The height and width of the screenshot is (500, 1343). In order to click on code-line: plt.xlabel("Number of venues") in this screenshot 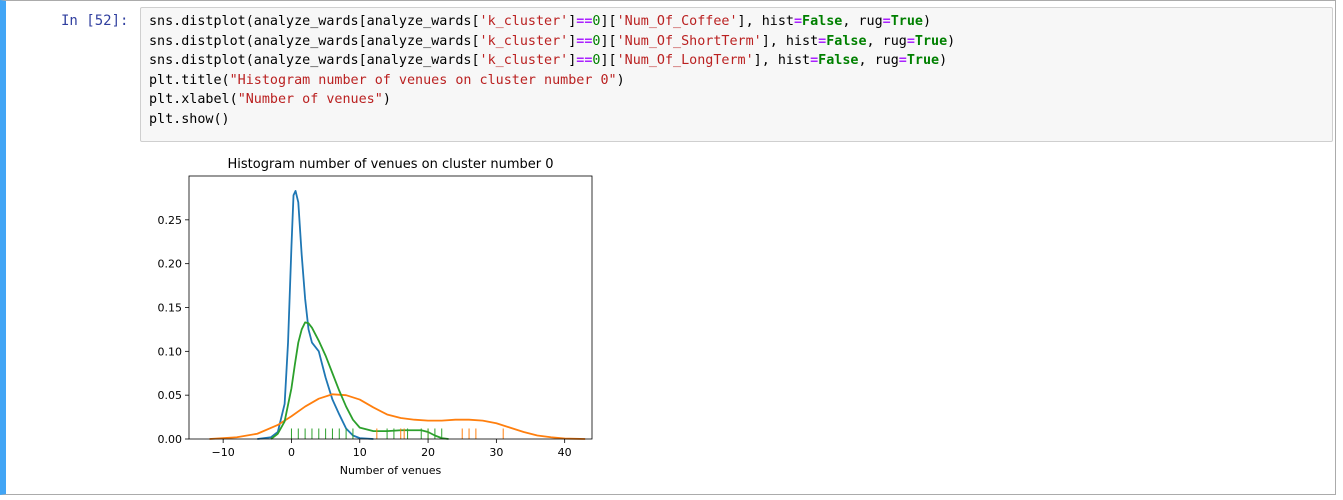, I will do `click(552, 100)`.